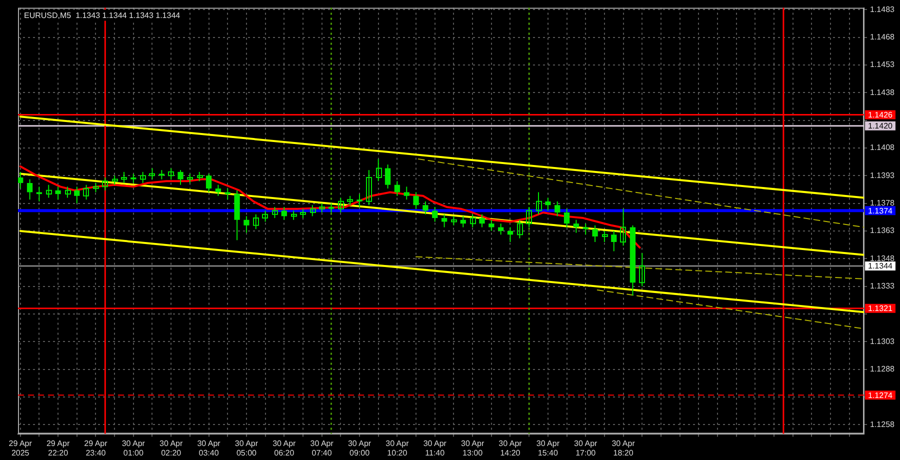  What do you see at coordinates (883, 424) in the screenshot?
I see `y-tick-label: 1.1258` at bounding box center [883, 424].